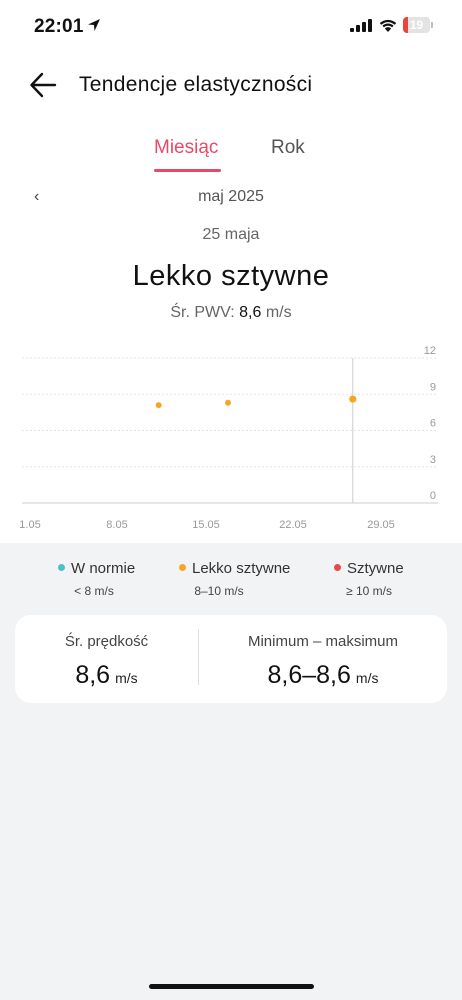 This screenshot has width=462, height=1000. Describe the element at coordinates (430, 351) in the screenshot. I see `y-tick-label: 12` at that location.